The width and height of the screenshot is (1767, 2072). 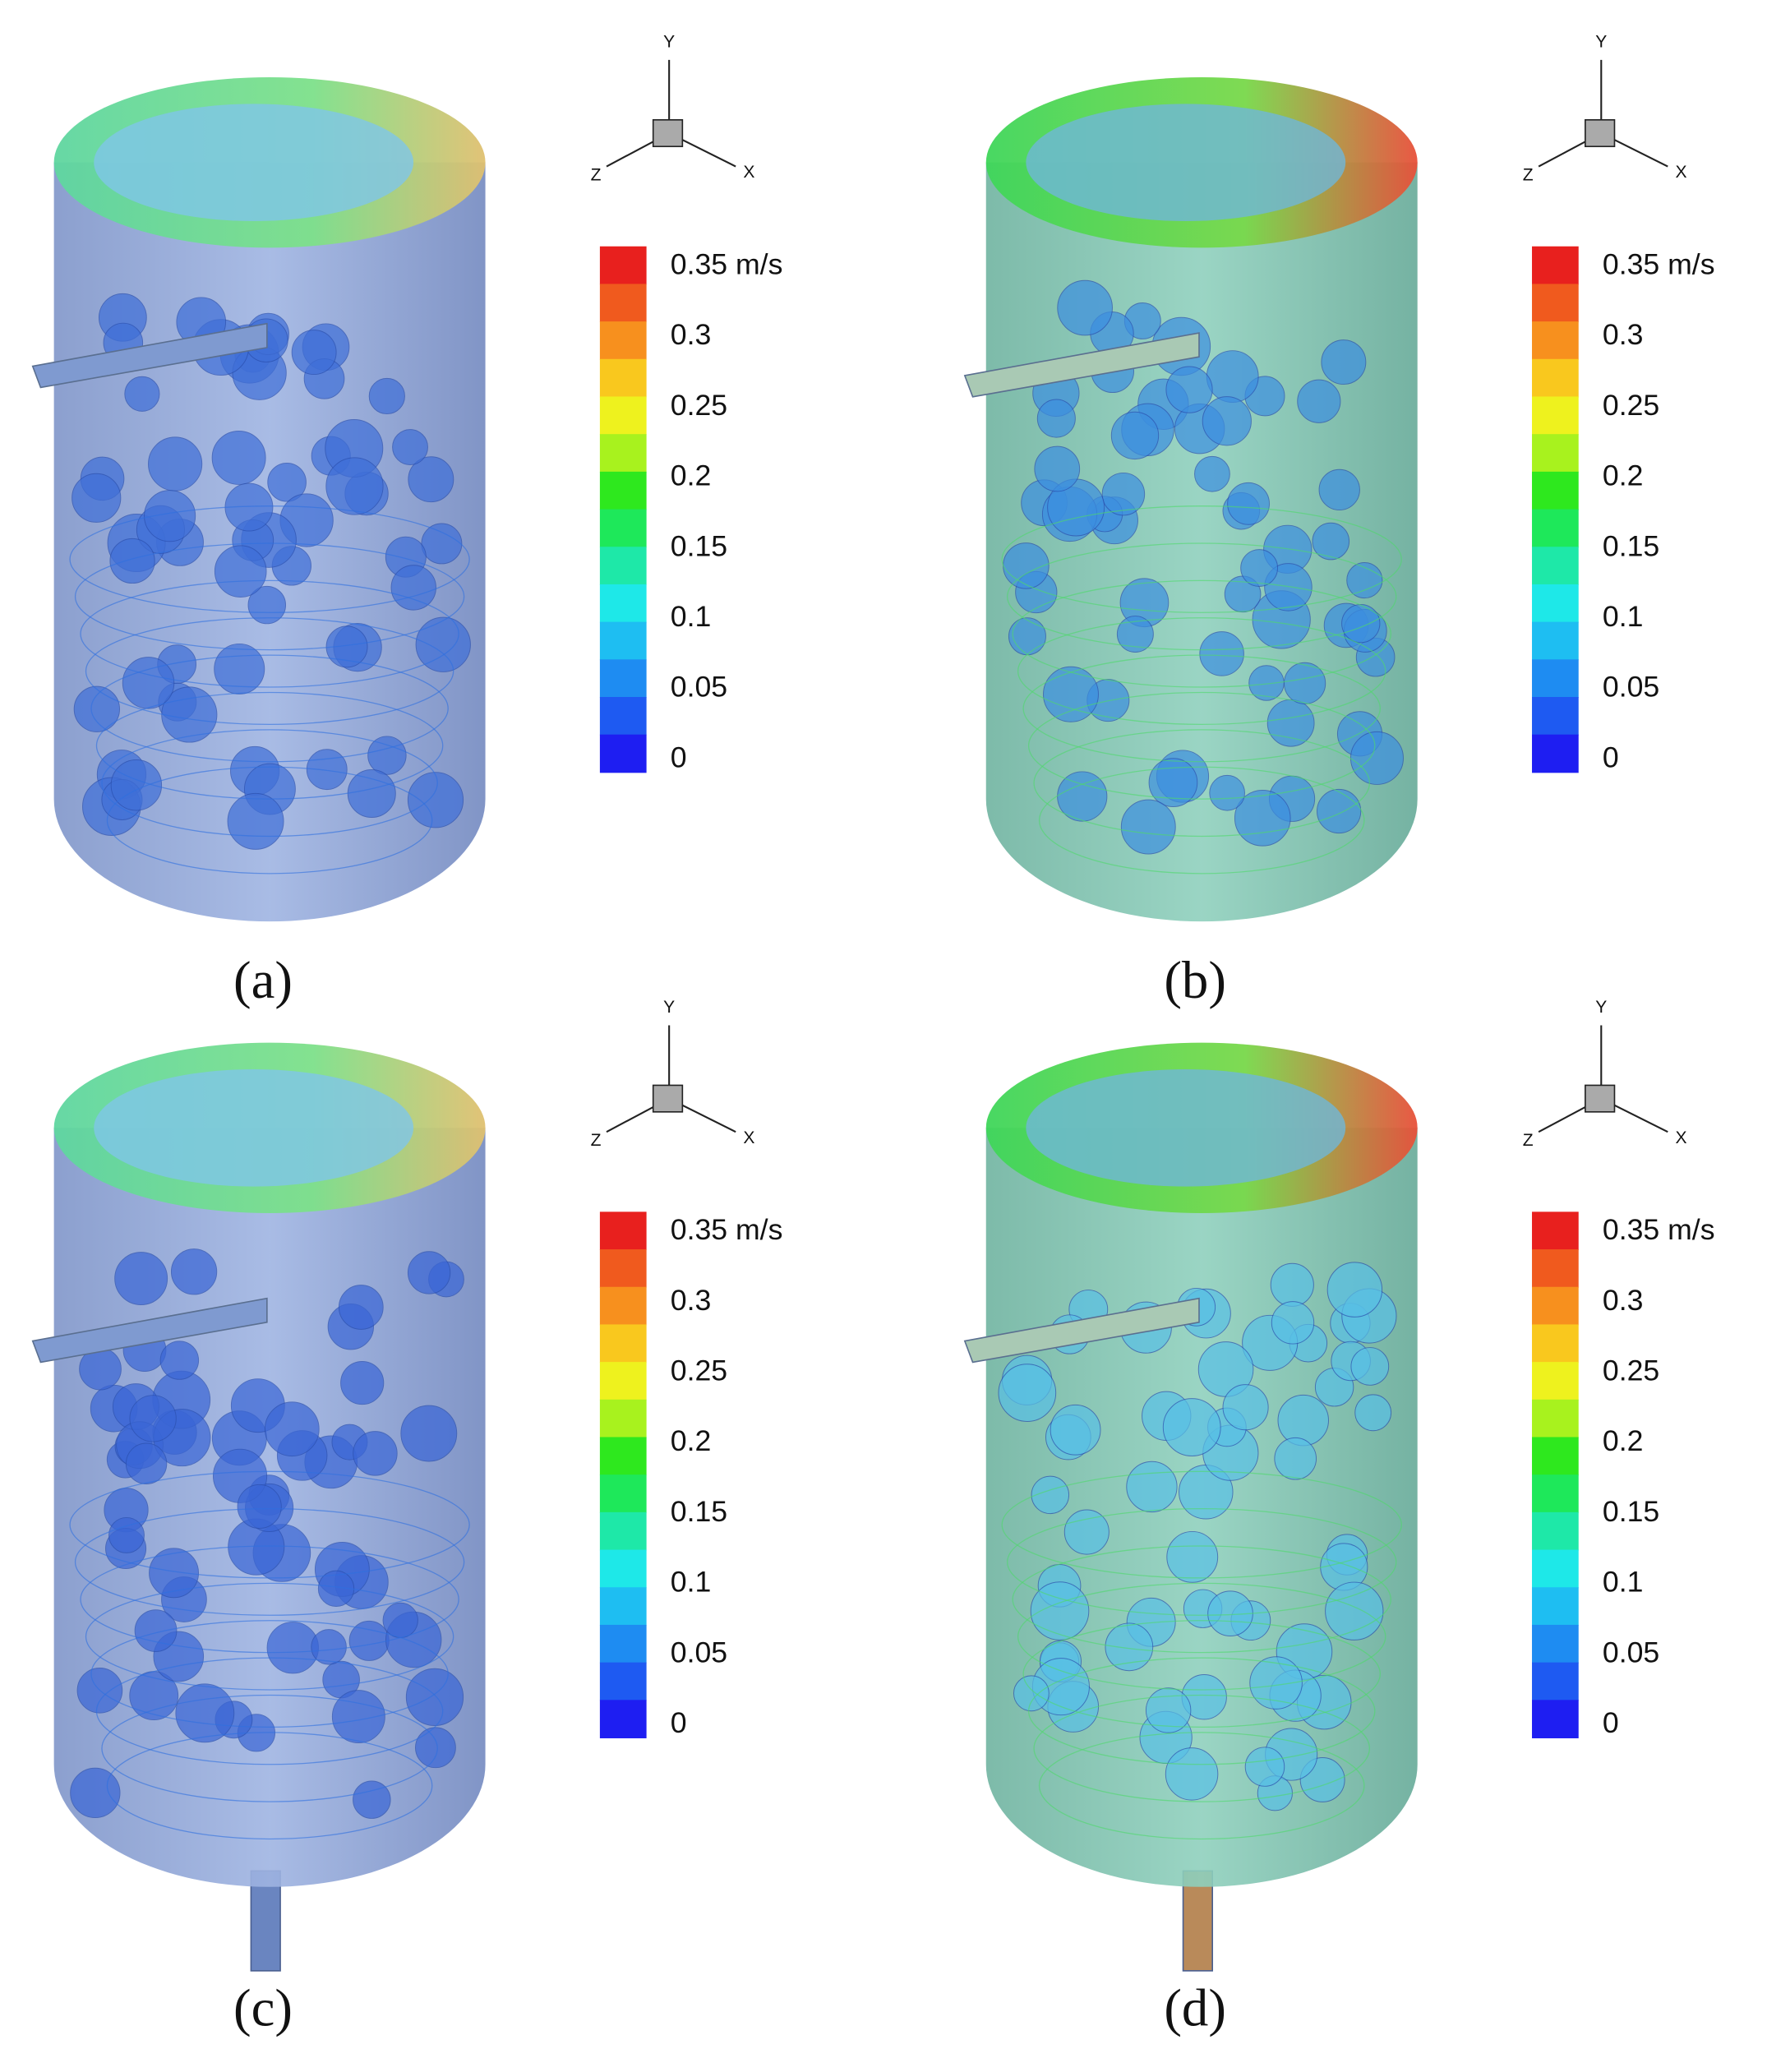 I want to click on colorbar-label: 0.1, so click(x=1623, y=616).